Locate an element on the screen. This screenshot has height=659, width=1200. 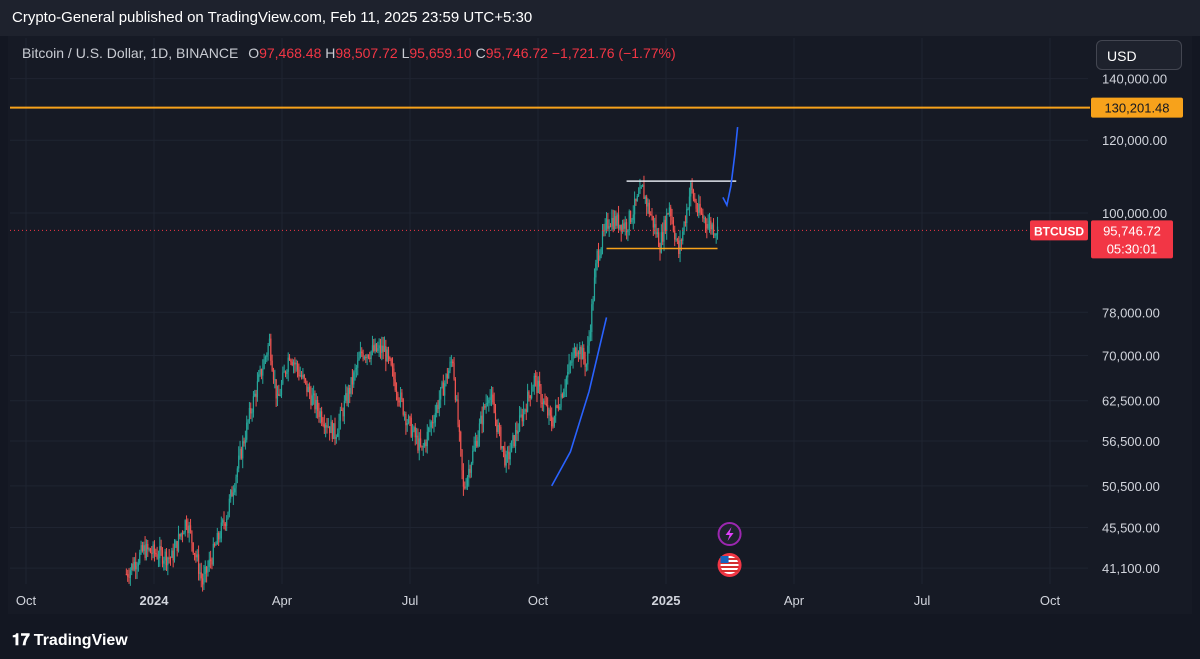
symbol-name: Bitcoin / U.S. Dollar, 1D, BINANCE is located at coordinates (130, 53).